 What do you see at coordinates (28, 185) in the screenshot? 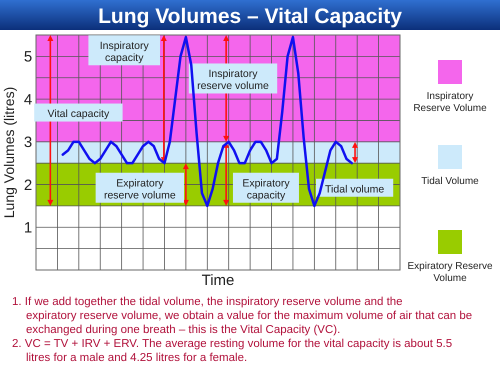
I see `y-tick-label: 2` at bounding box center [28, 185].